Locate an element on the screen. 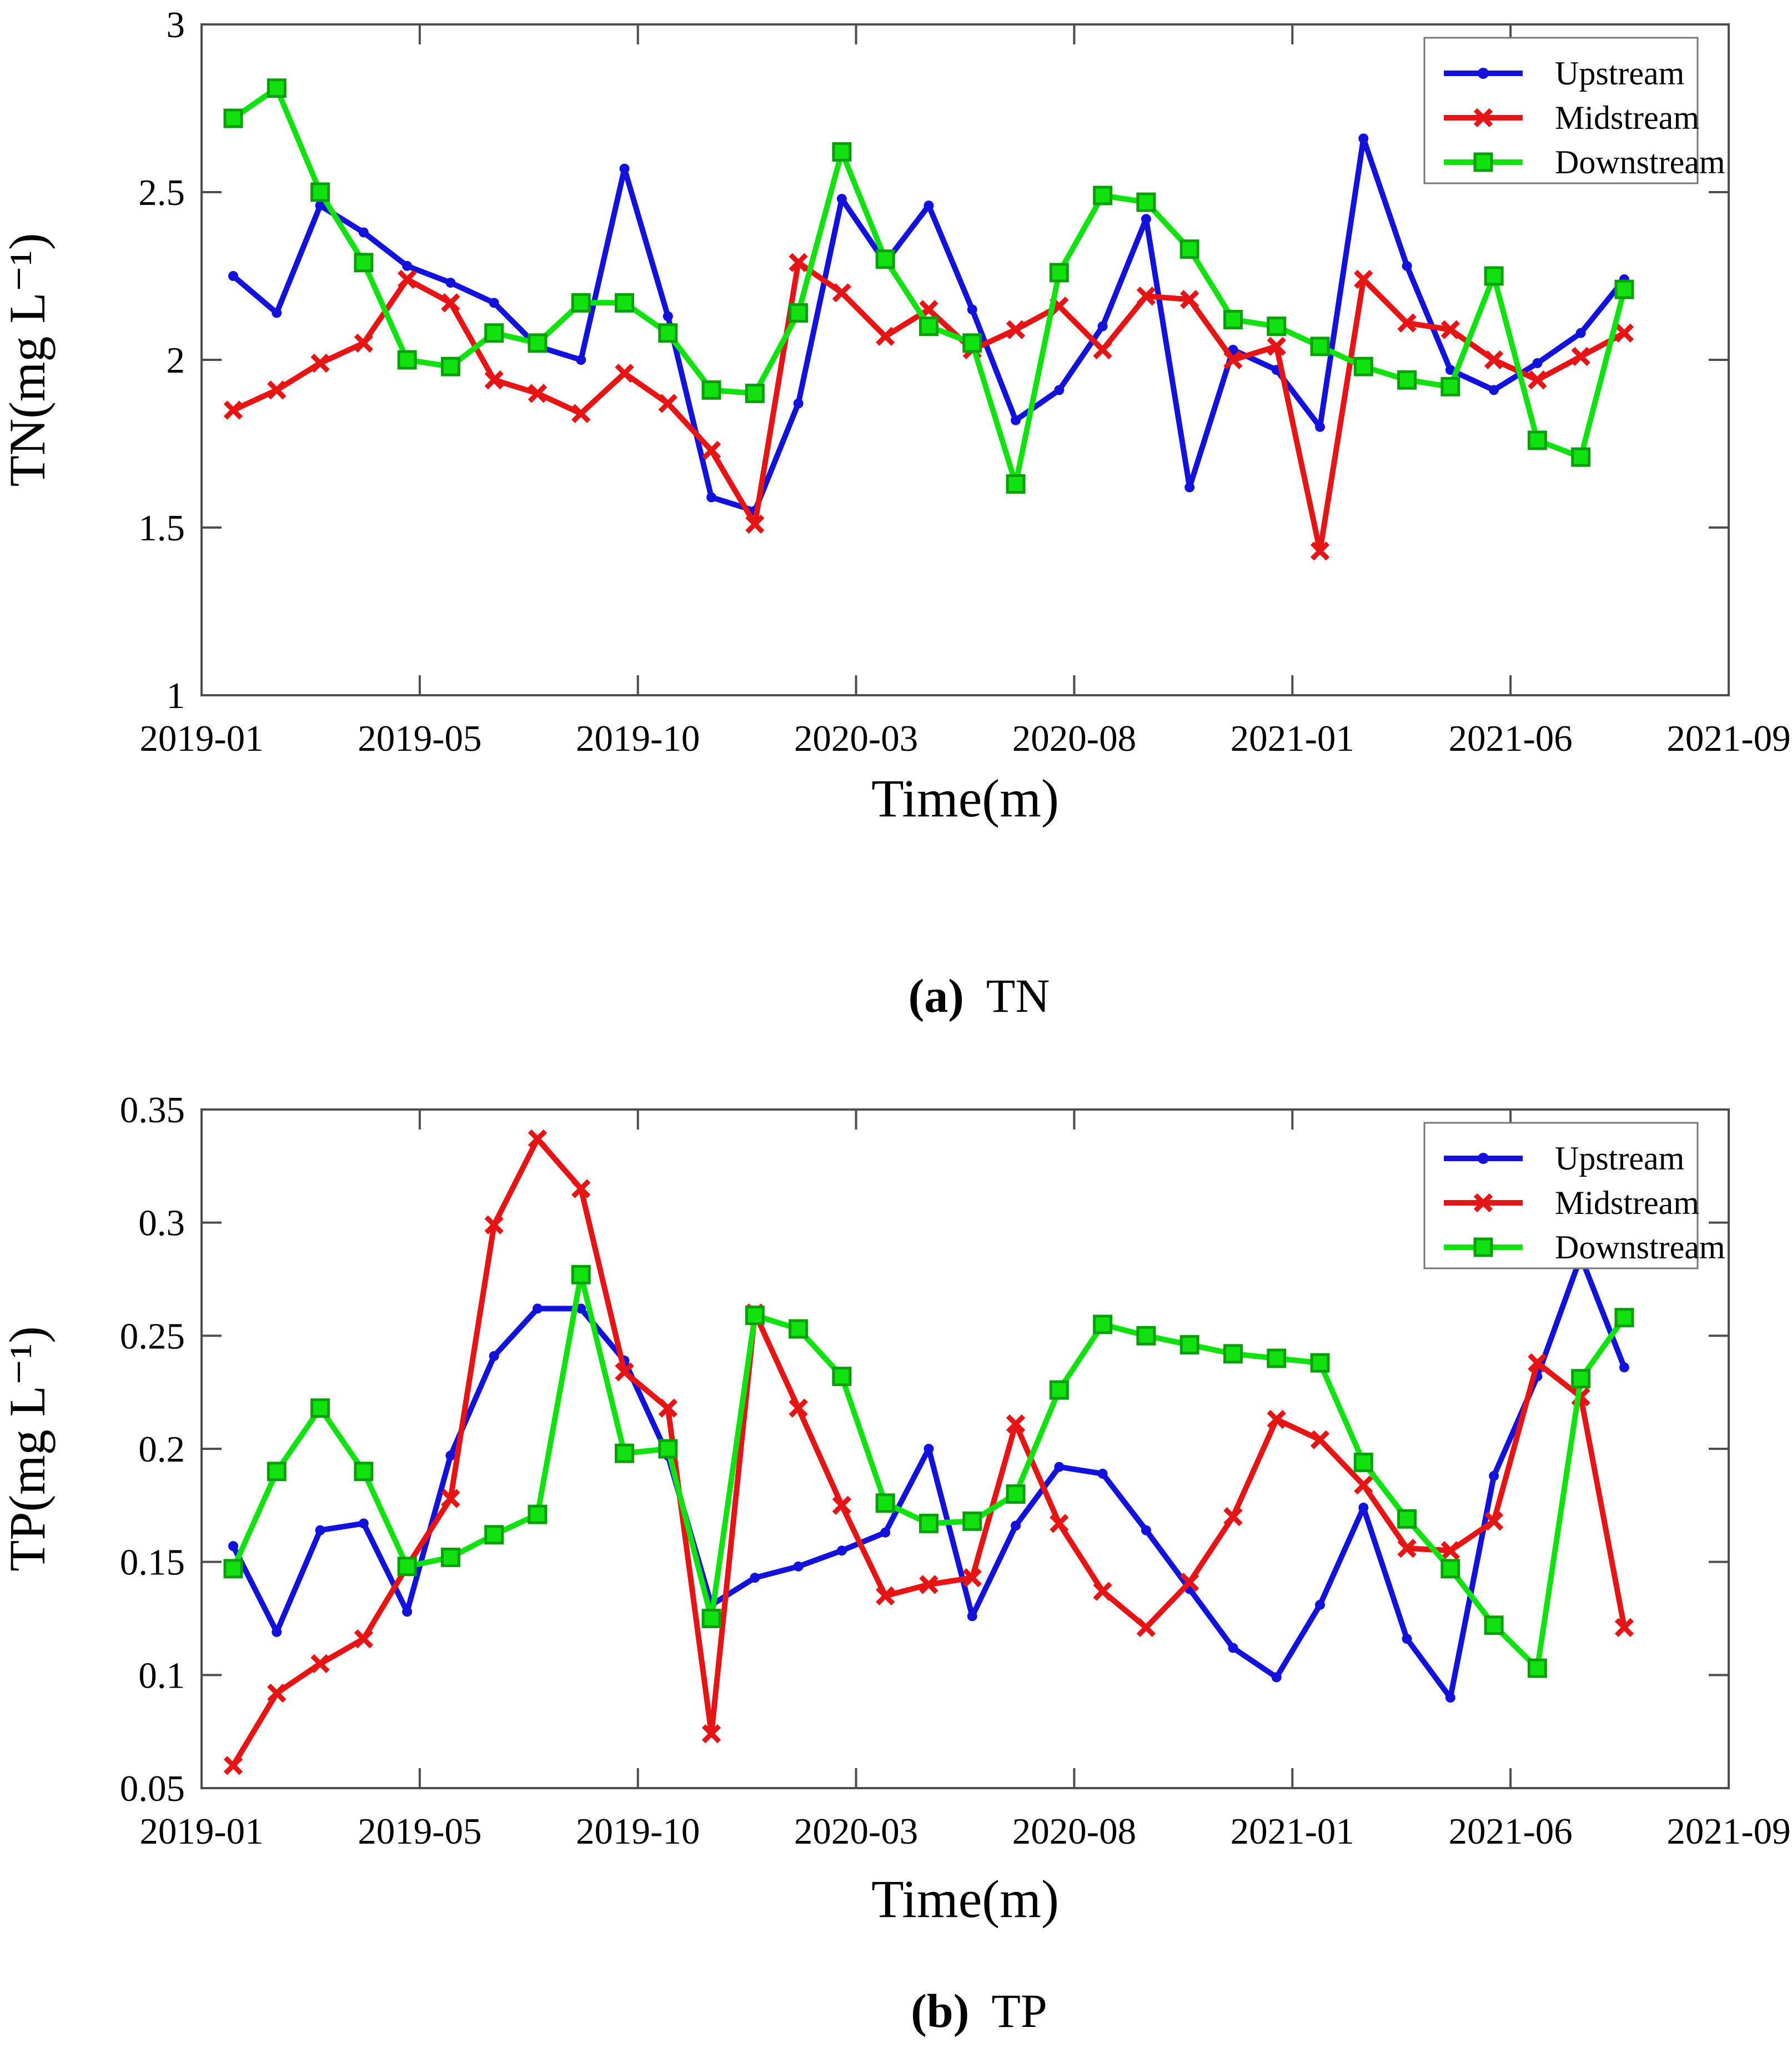 The width and height of the screenshot is (1792, 2048). x-tick-label: 2020-03 is located at coordinates (856, 738).